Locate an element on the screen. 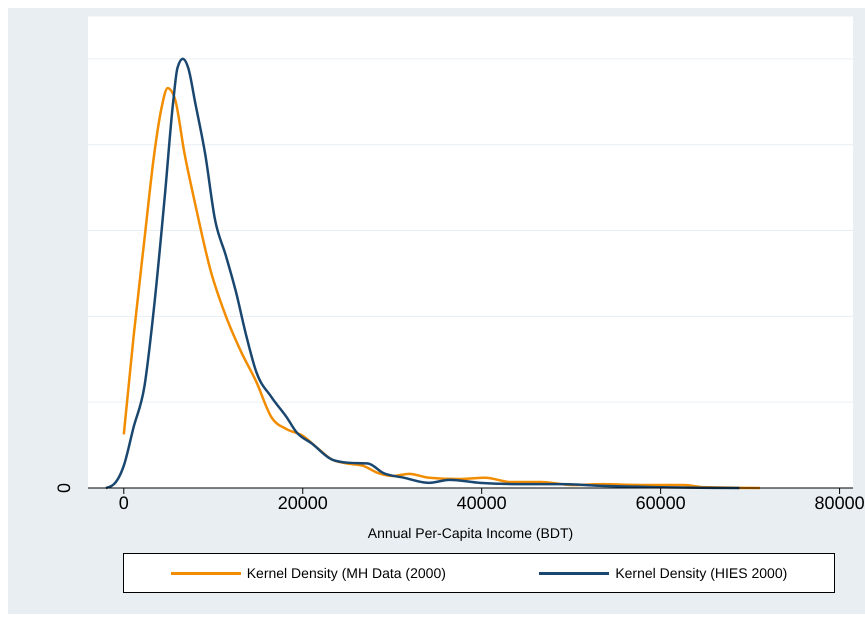  x-tick-label: 60000 is located at coordinates (661, 502).